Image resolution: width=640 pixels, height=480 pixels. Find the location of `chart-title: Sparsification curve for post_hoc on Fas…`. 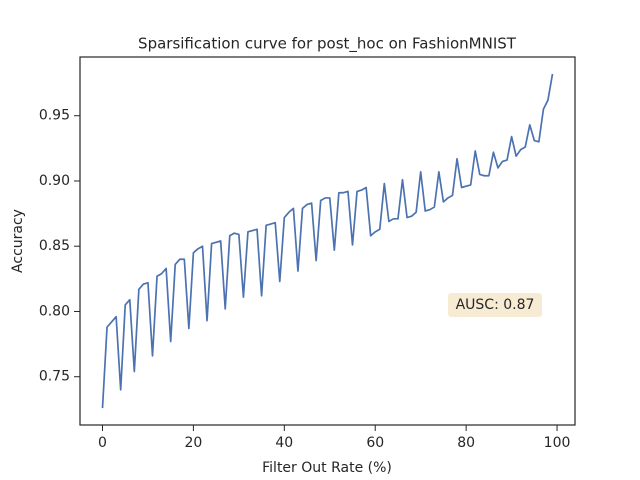

chart-title: Sparsification curve for post_hoc on Fas… is located at coordinates (327, 44).